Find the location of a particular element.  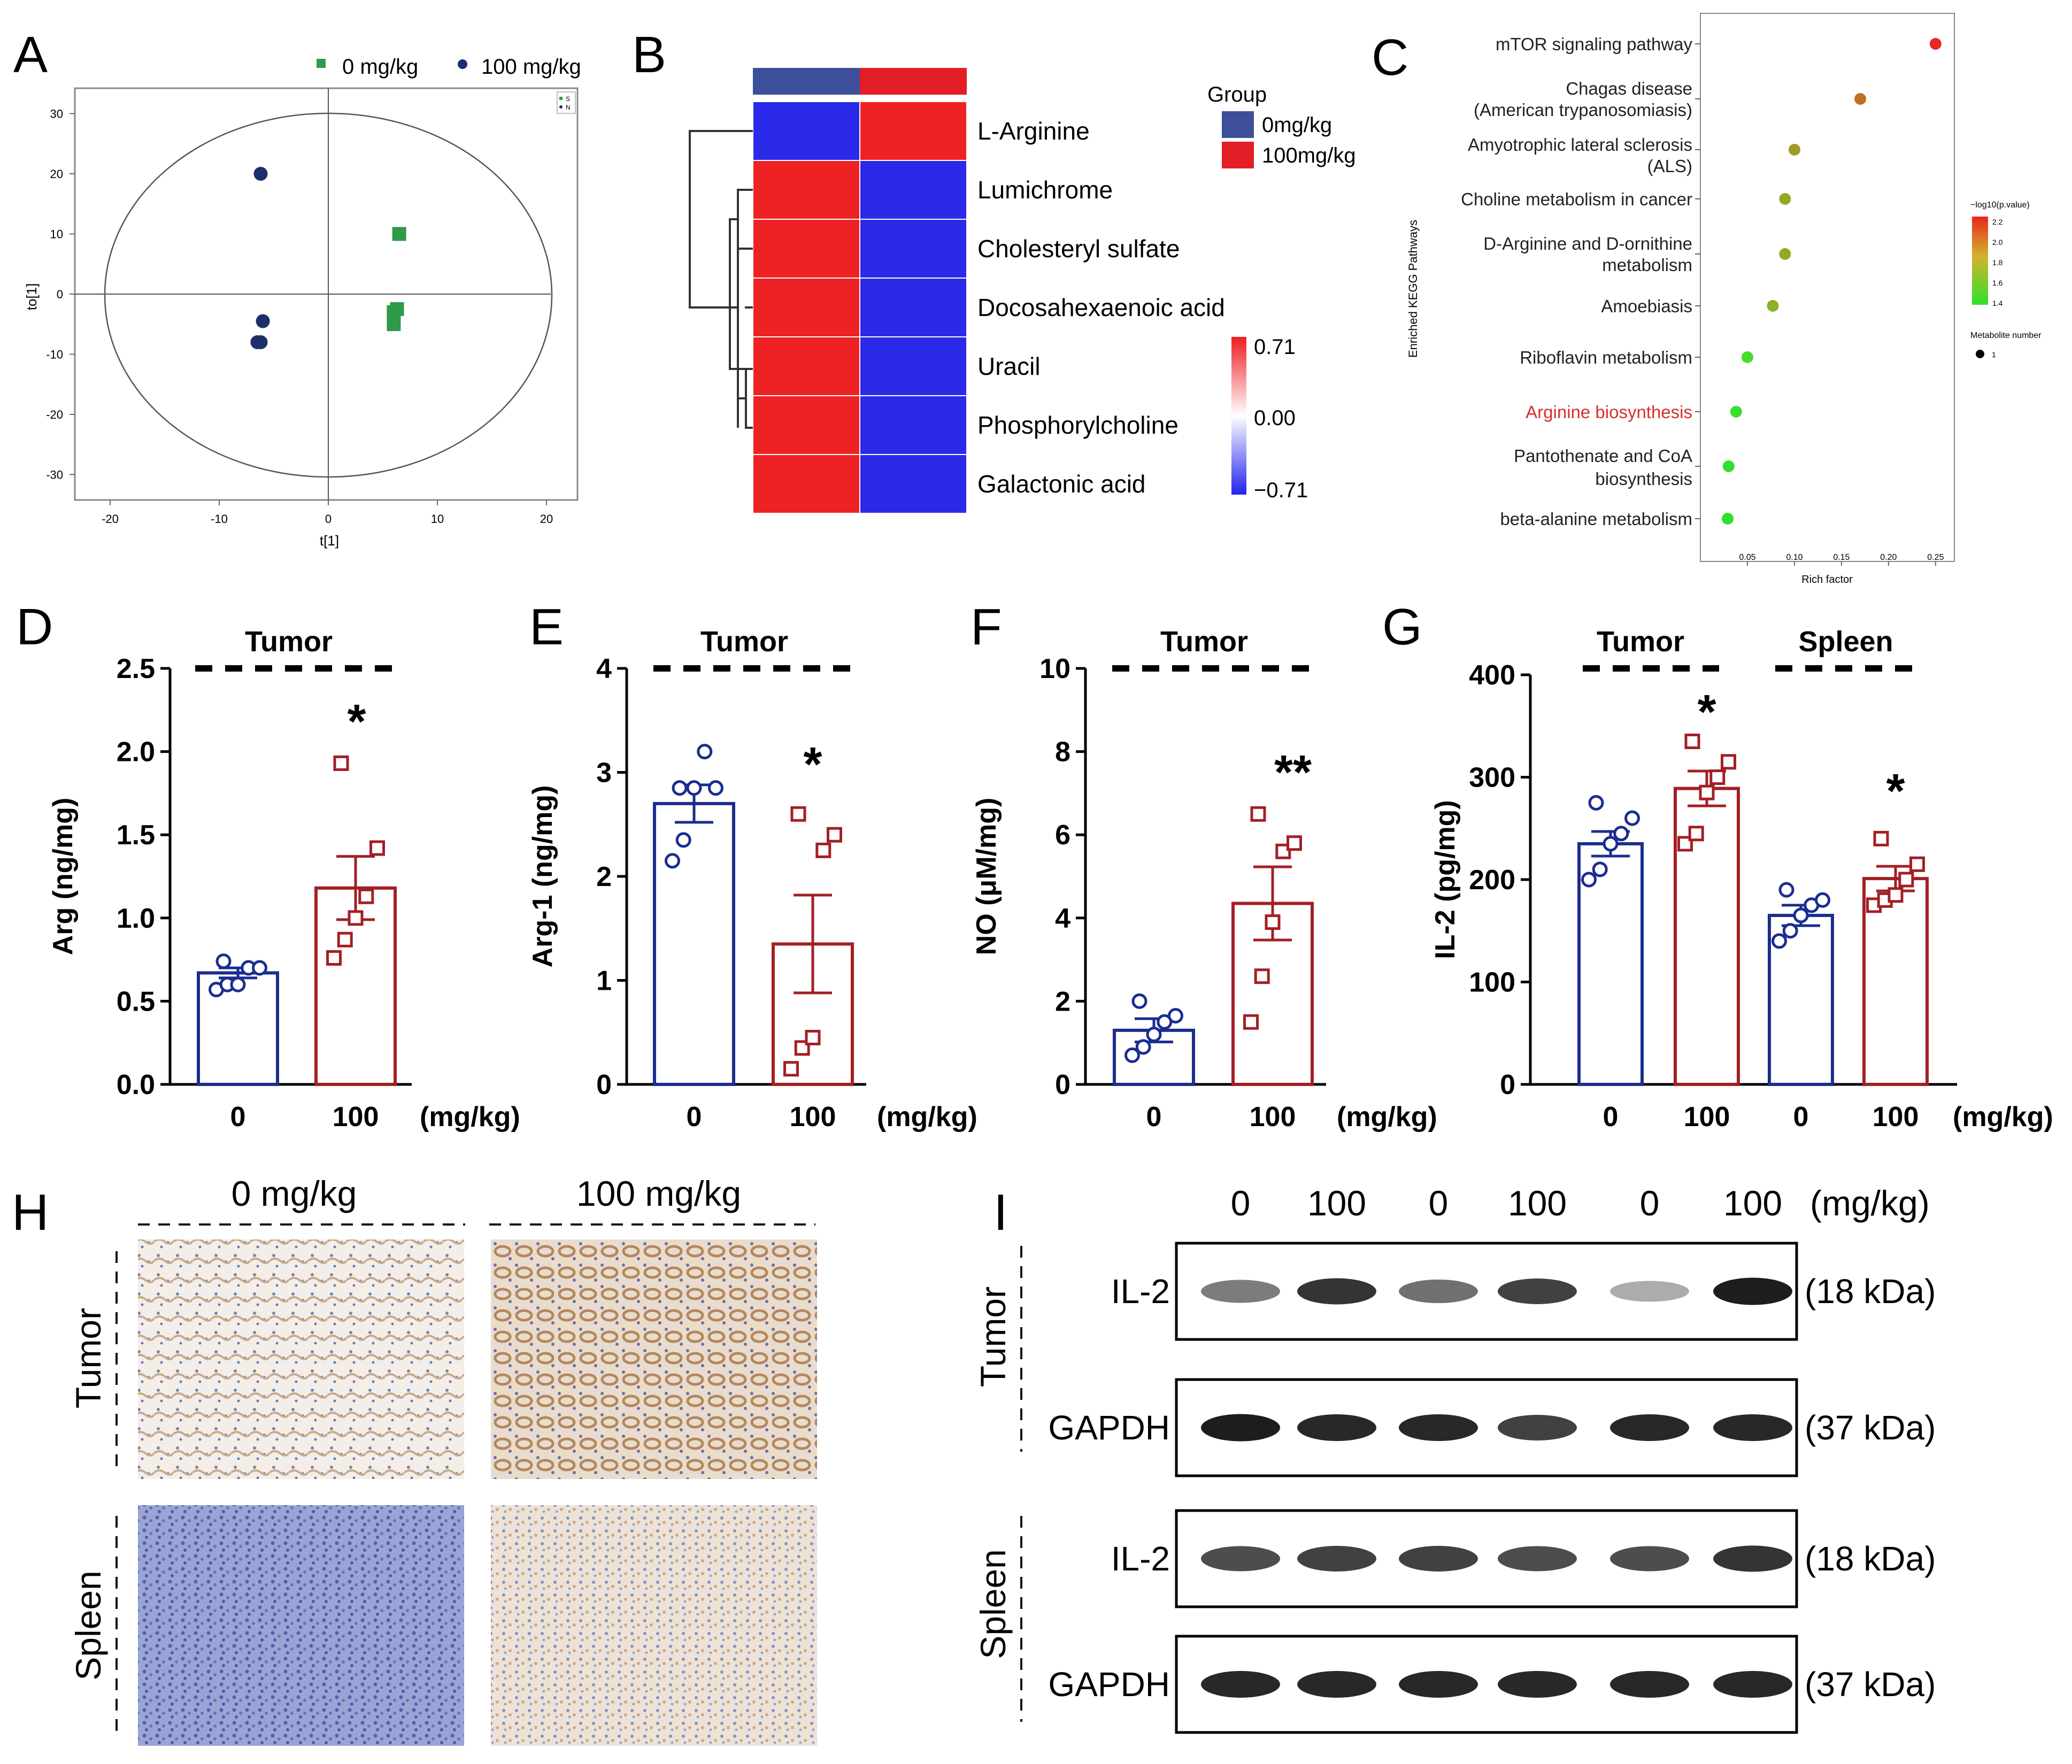

g-x-tick-label: 0 is located at coordinates (1611, 1117).